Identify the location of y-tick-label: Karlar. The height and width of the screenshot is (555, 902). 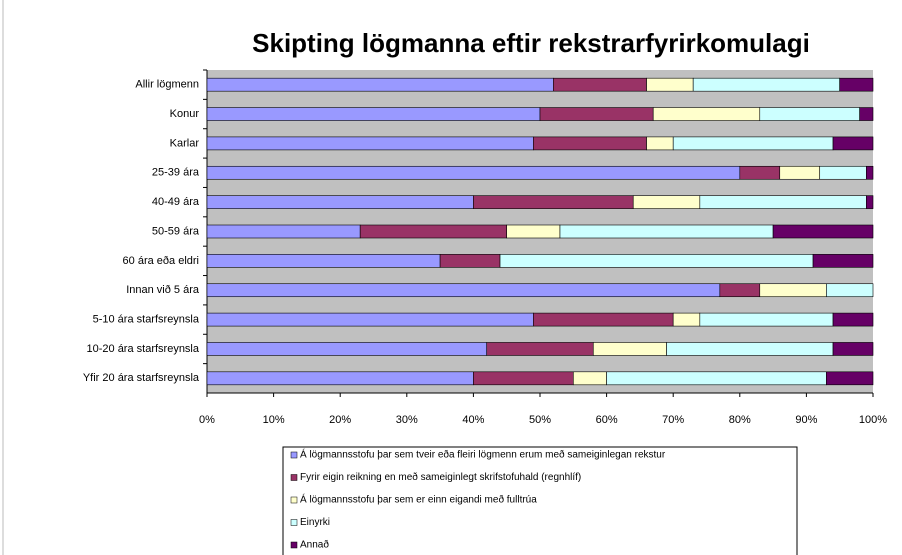
(185, 143).